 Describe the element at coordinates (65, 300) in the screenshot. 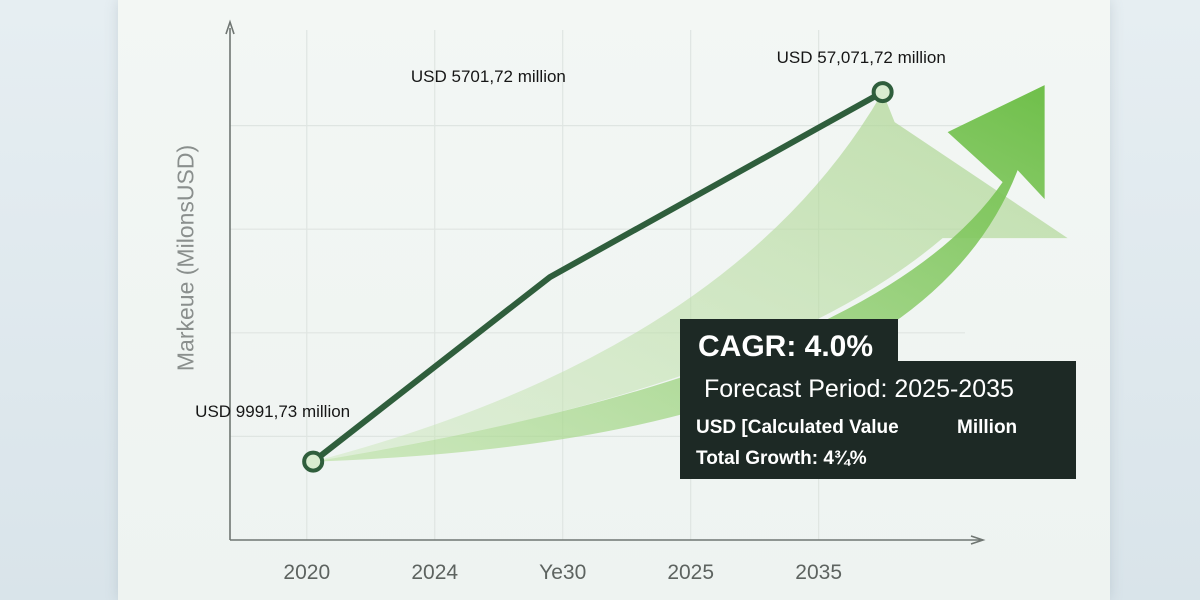

I see `background-left` at that location.